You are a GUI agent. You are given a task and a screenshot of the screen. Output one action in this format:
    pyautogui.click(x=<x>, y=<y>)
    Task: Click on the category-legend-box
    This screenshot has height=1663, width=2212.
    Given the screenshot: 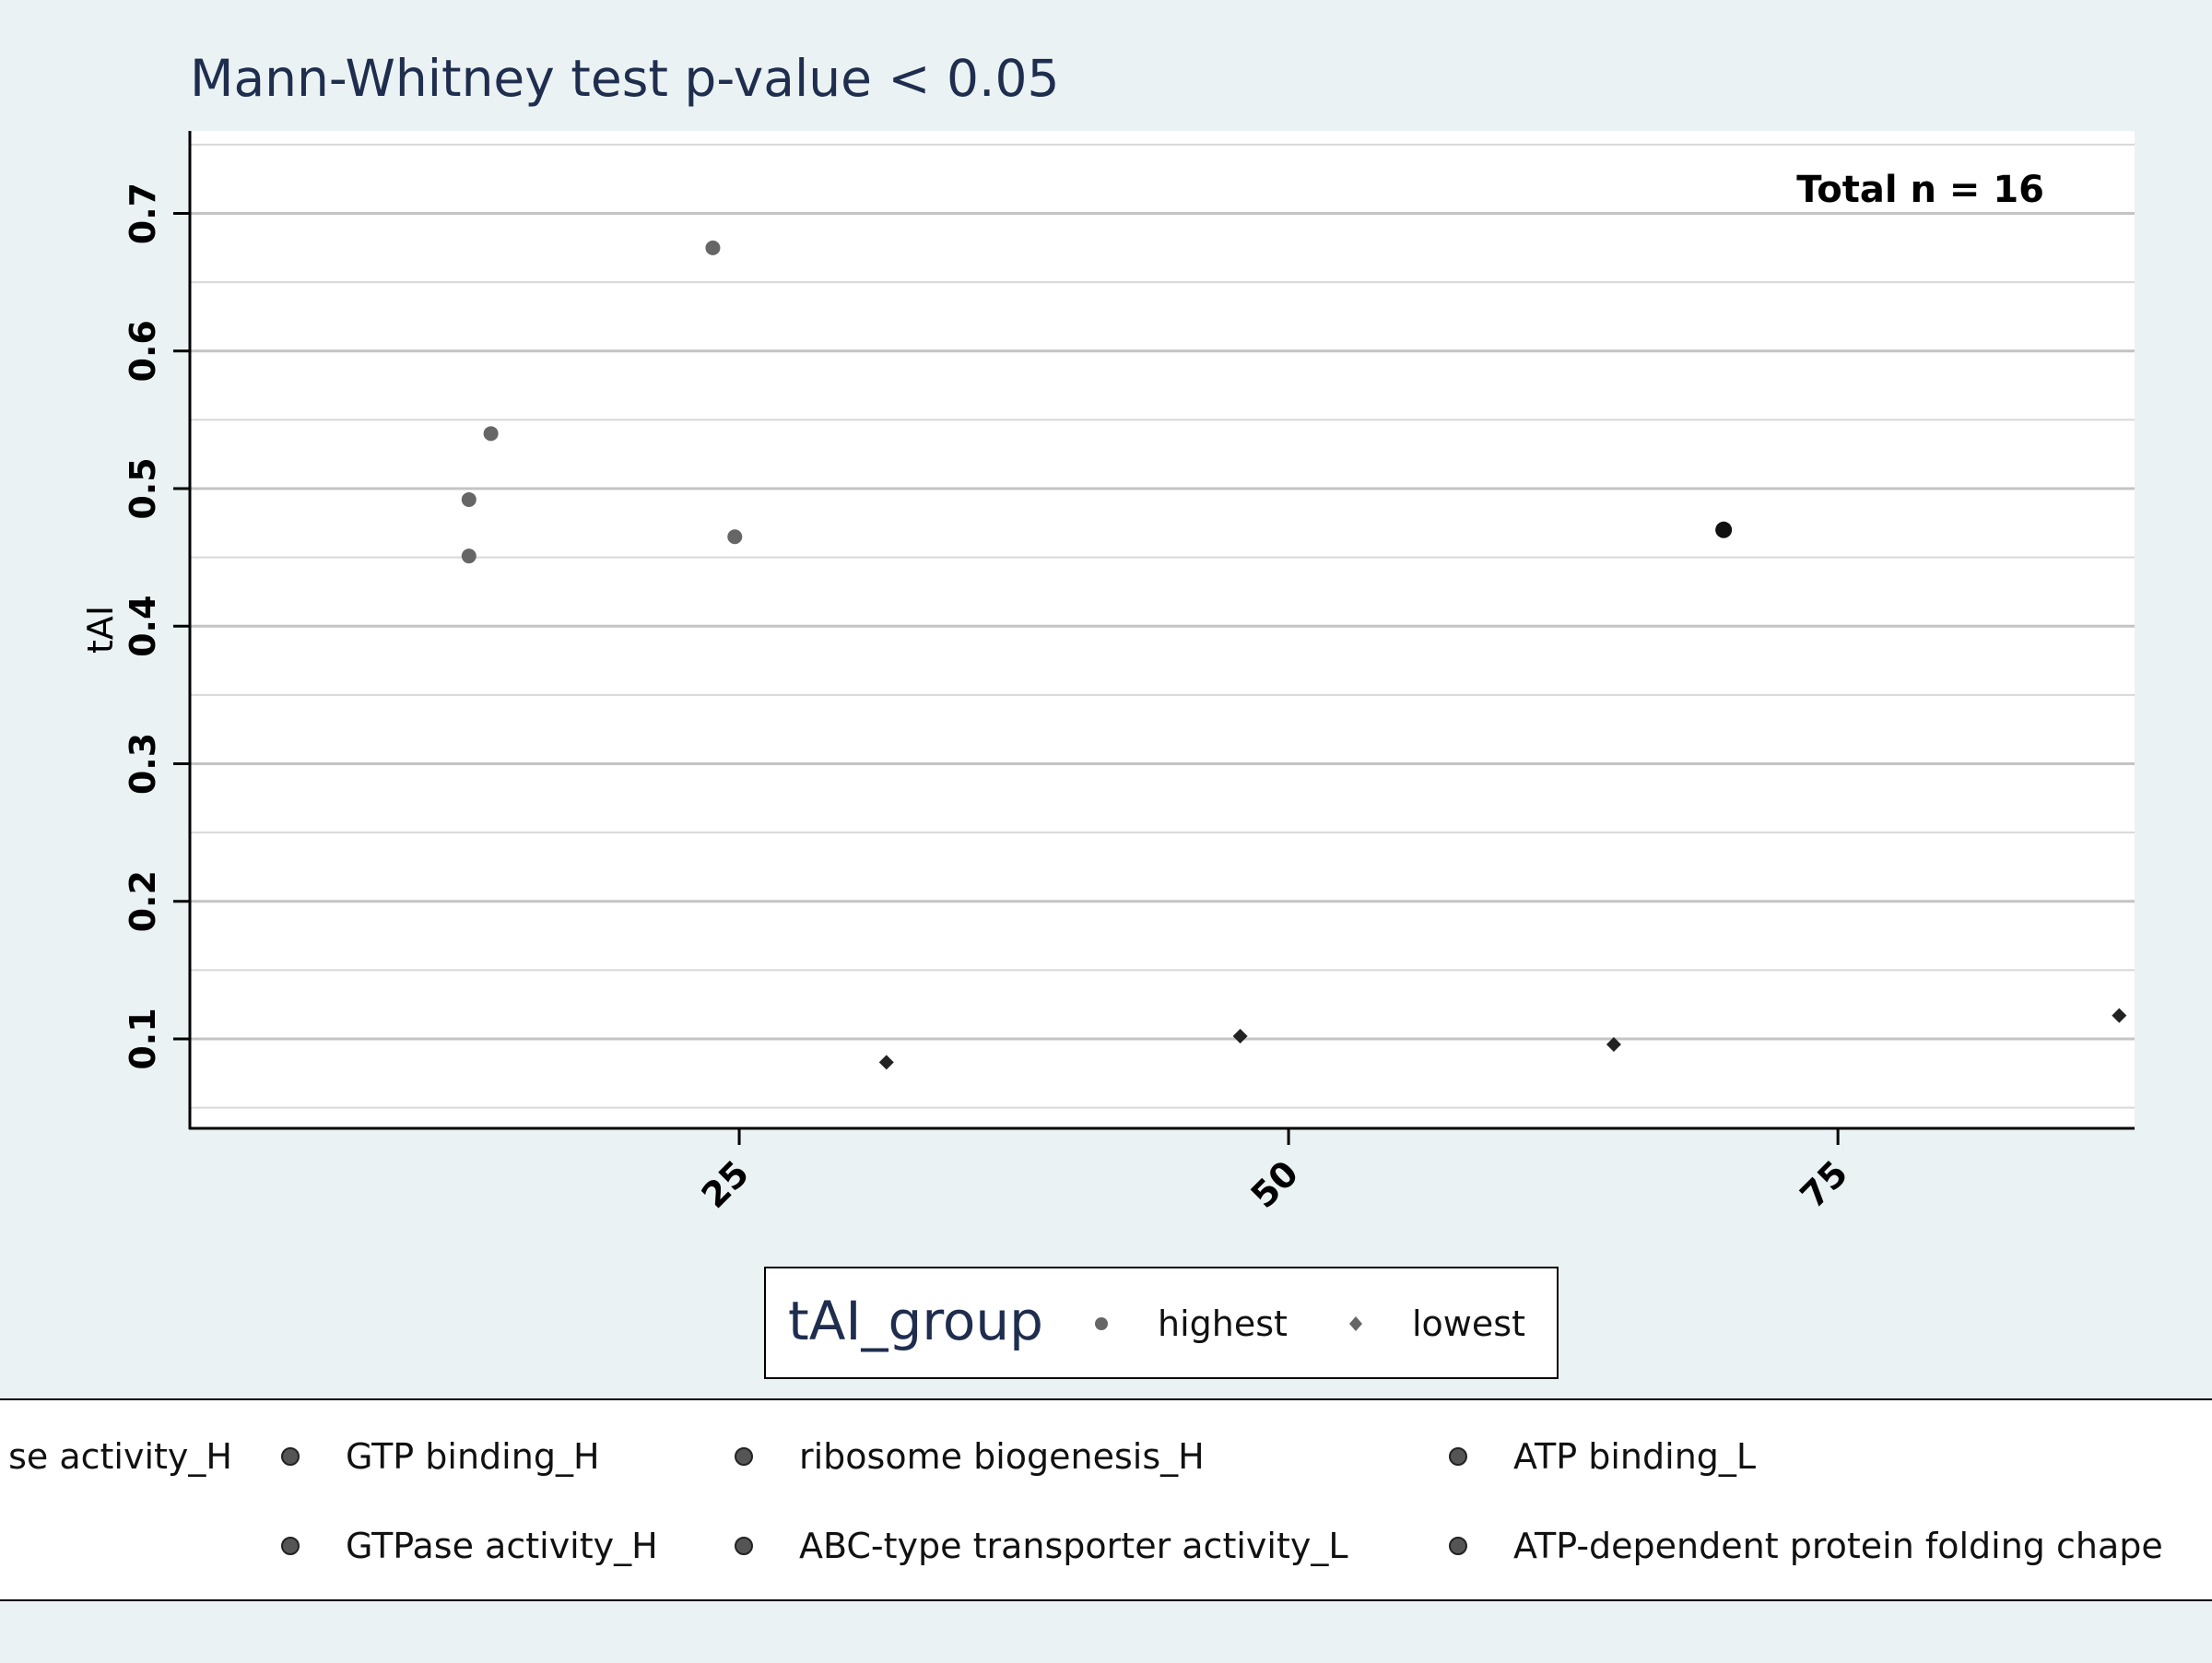 What is the action you would take?
    pyautogui.click(x=1106, y=1499)
    